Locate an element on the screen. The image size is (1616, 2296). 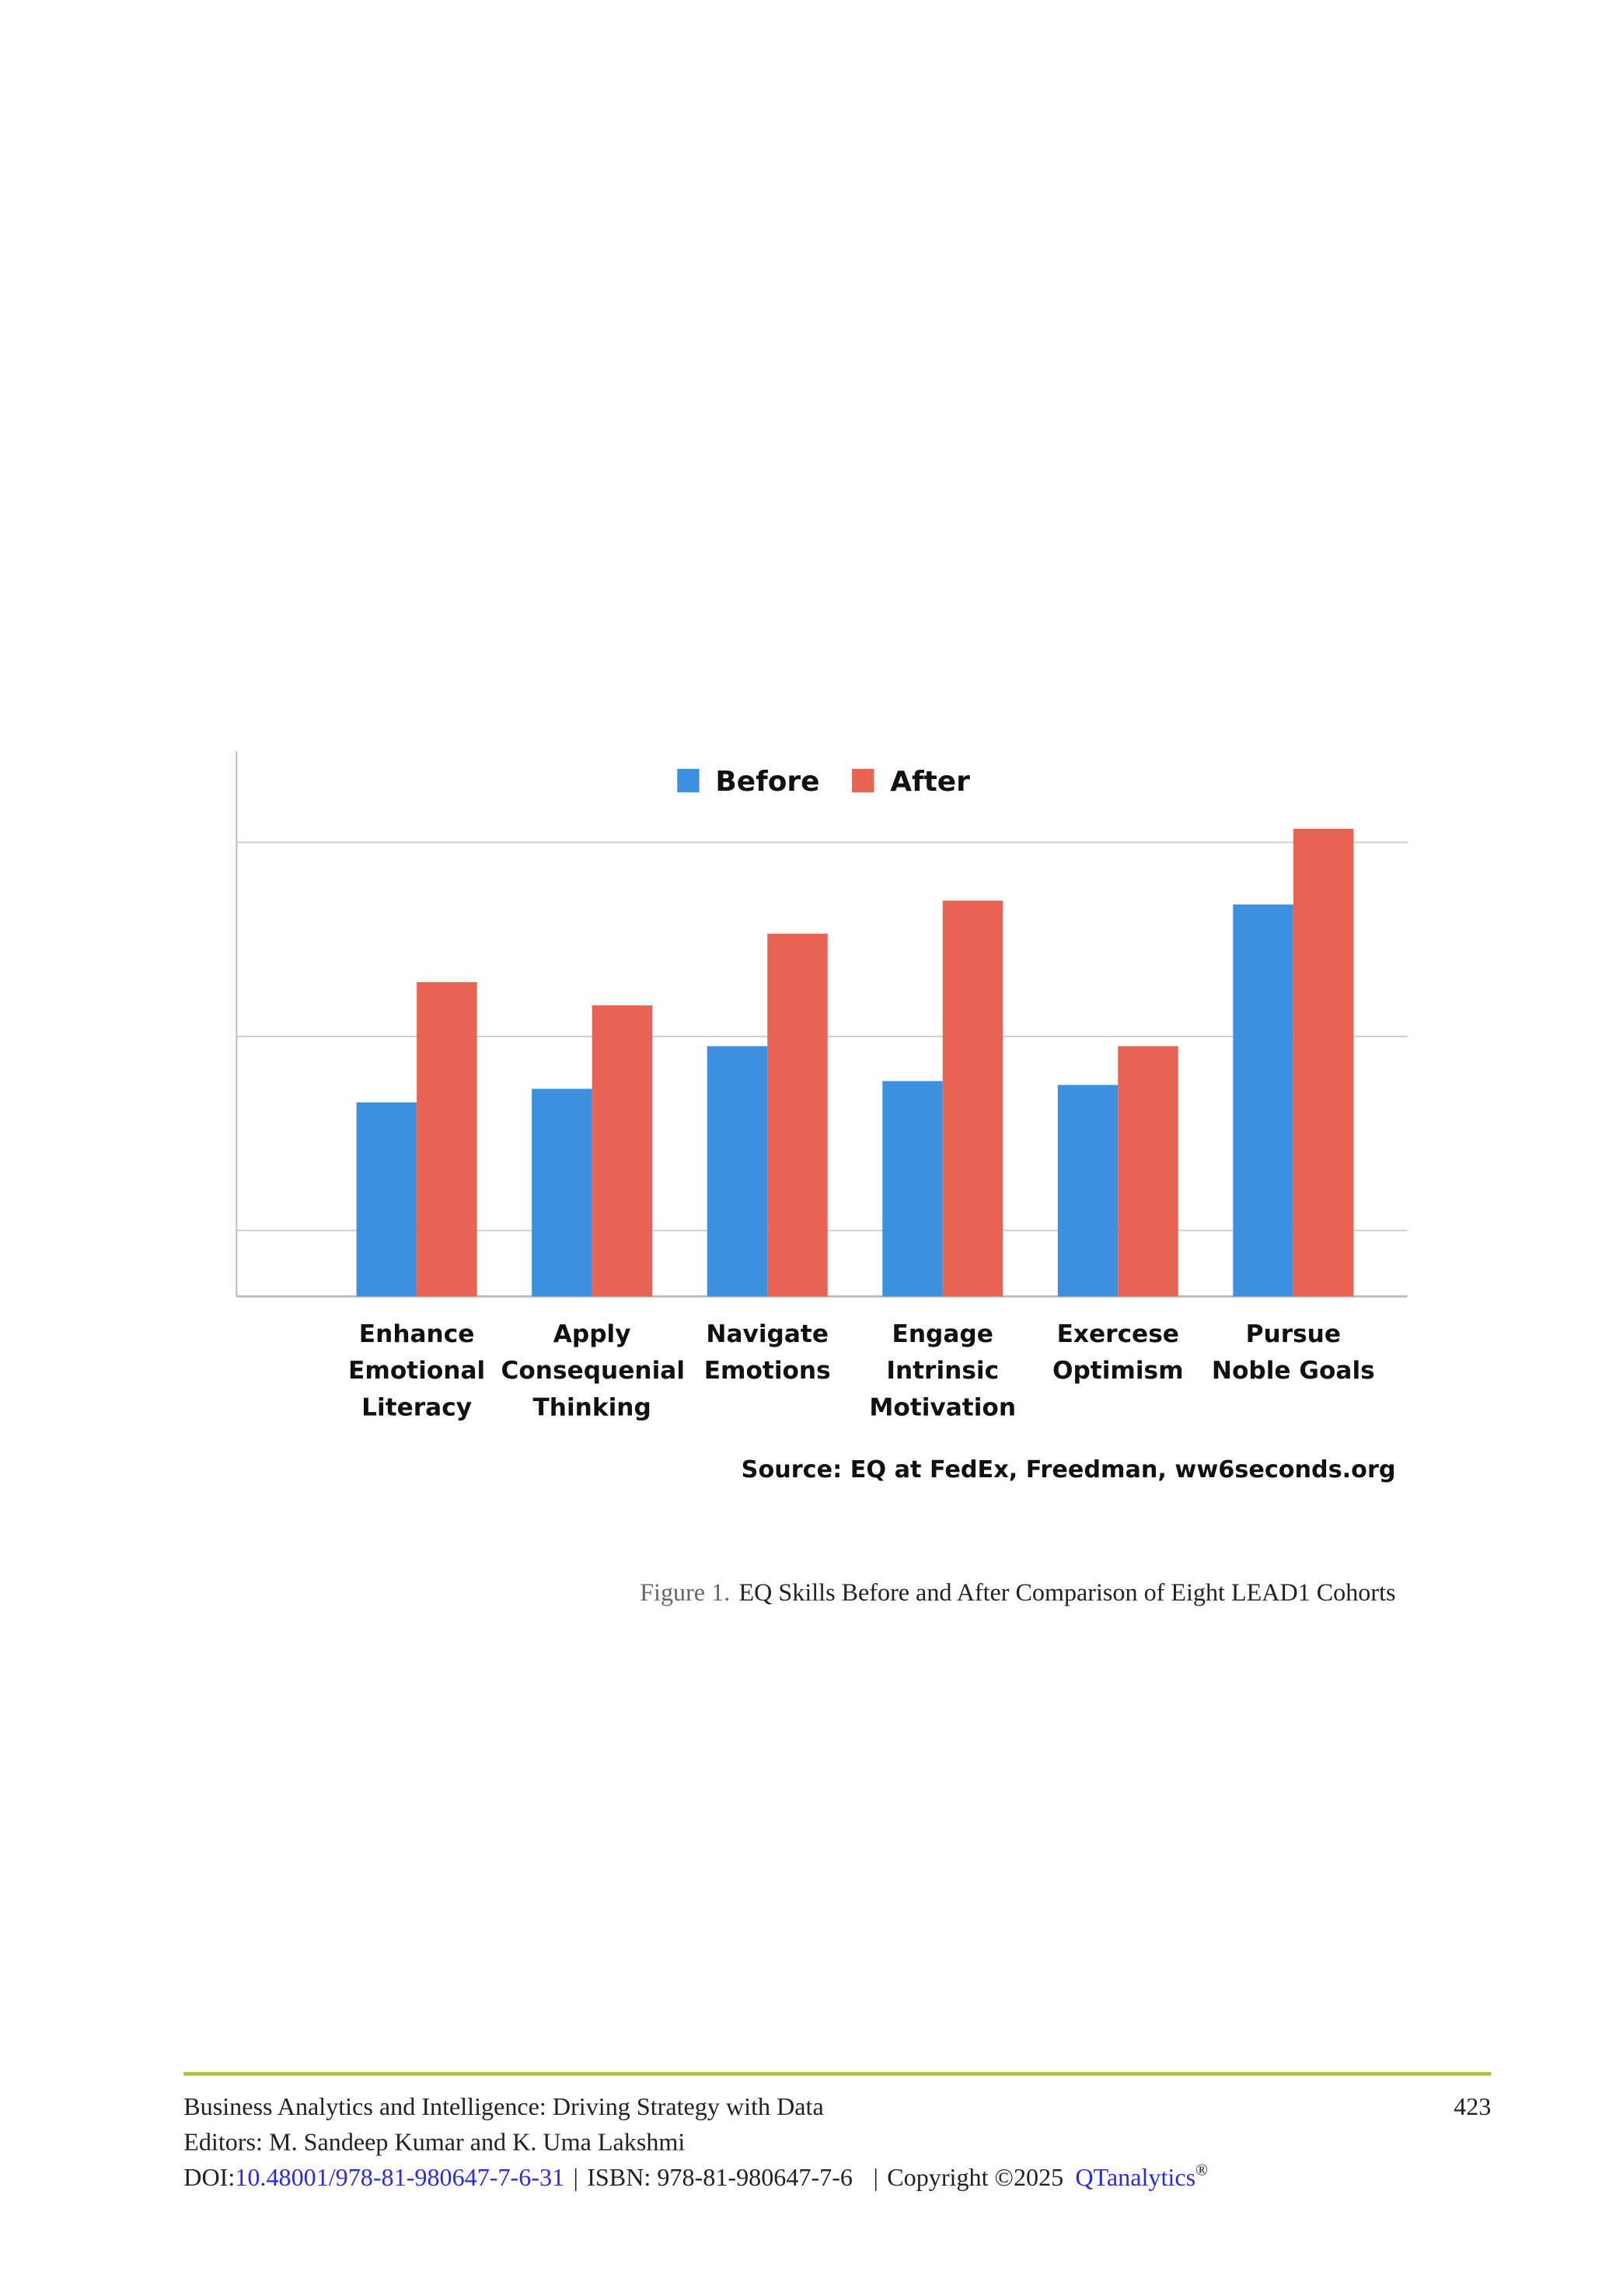
legend-label: Before is located at coordinates (767, 782).